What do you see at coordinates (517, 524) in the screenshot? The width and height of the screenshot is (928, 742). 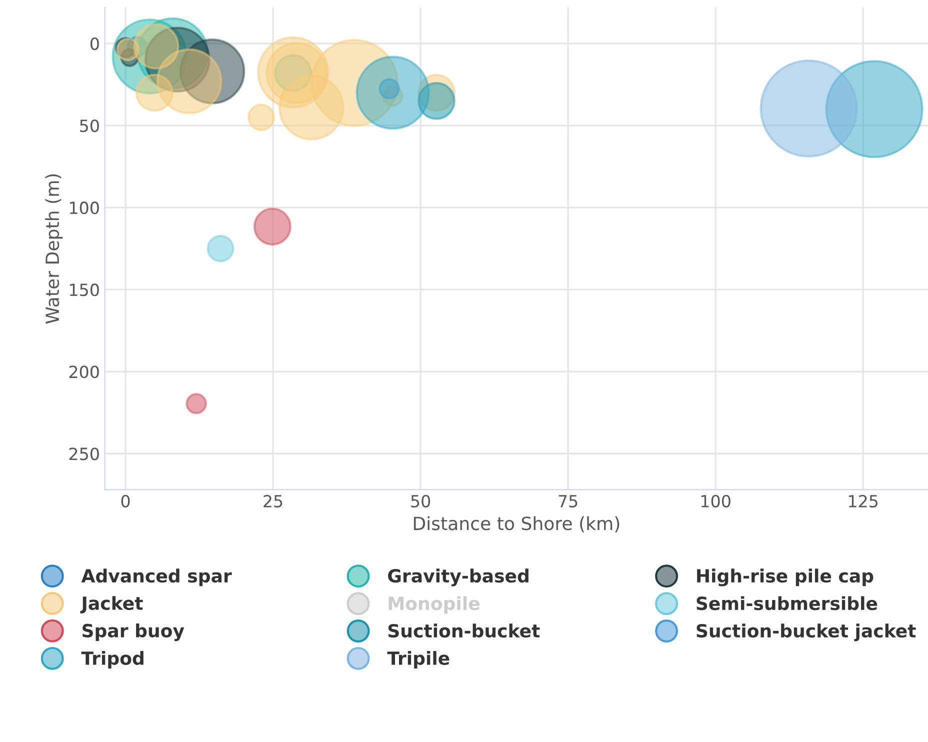 I see `x-axis-title: Distance to Shore (km)` at bounding box center [517, 524].